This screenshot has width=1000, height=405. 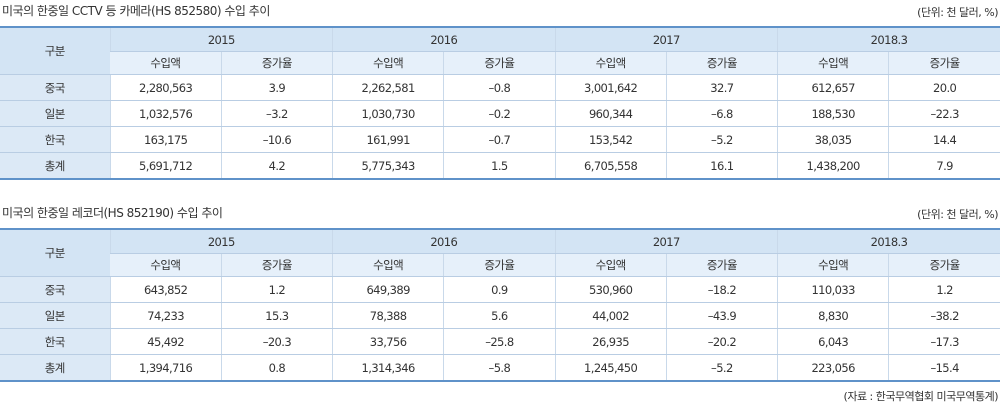 I want to click on cell: 188,530, so click(x=832, y=113).